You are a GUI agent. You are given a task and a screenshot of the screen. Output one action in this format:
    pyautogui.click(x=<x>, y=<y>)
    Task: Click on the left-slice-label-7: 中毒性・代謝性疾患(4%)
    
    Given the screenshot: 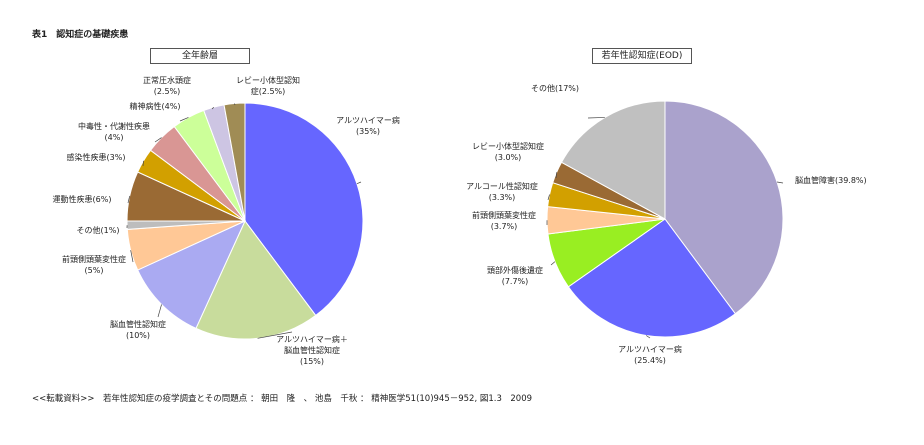 What is the action you would take?
    pyautogui.click(x=114, y=131)
    